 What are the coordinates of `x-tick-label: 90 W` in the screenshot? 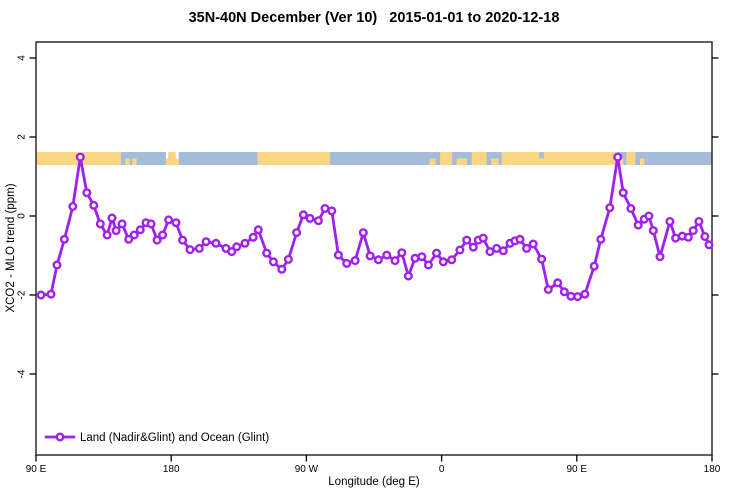 It's located at (307, 469).